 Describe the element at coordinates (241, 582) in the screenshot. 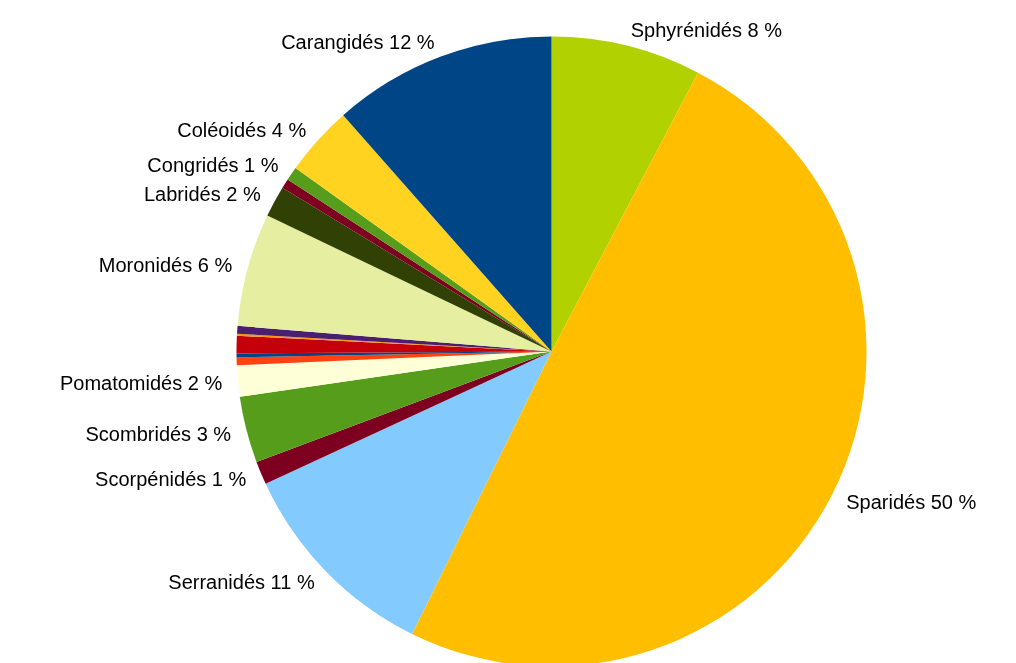

I see `slice-label: Serranidés 11 %` at that location.